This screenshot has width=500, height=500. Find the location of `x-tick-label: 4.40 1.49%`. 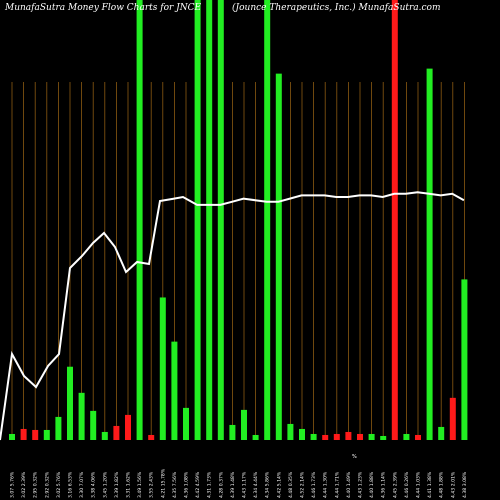

x-tick-label: 4.40 1.49% is located at coordinates (349, 484).